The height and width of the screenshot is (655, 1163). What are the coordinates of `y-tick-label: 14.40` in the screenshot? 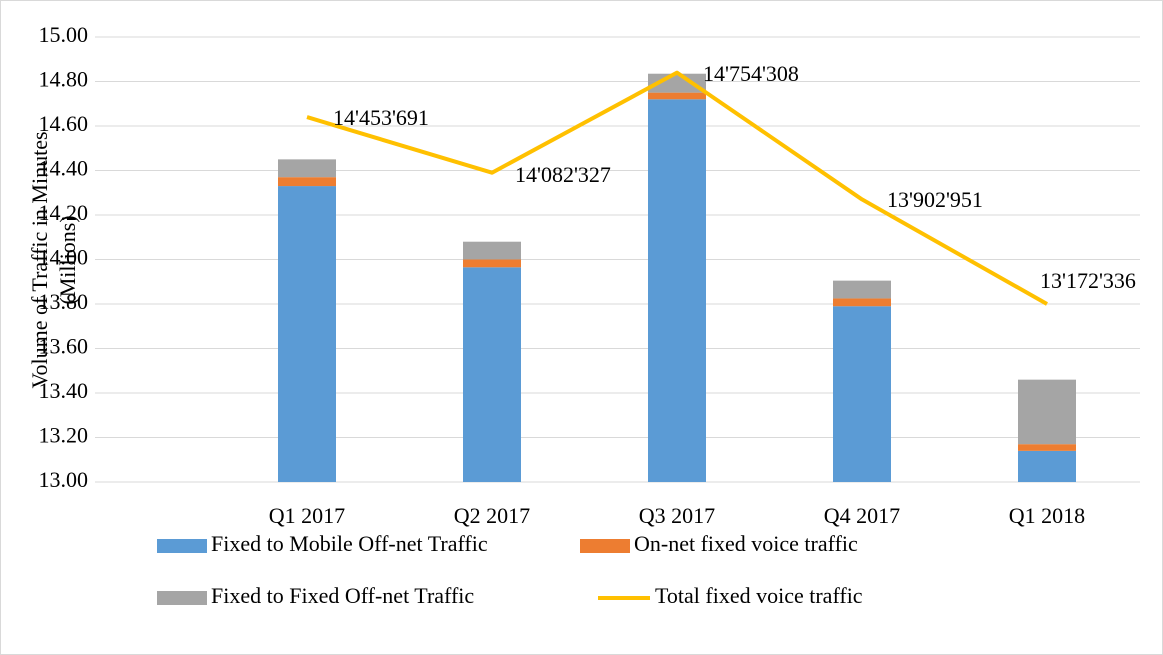 It's located at (64, 168).